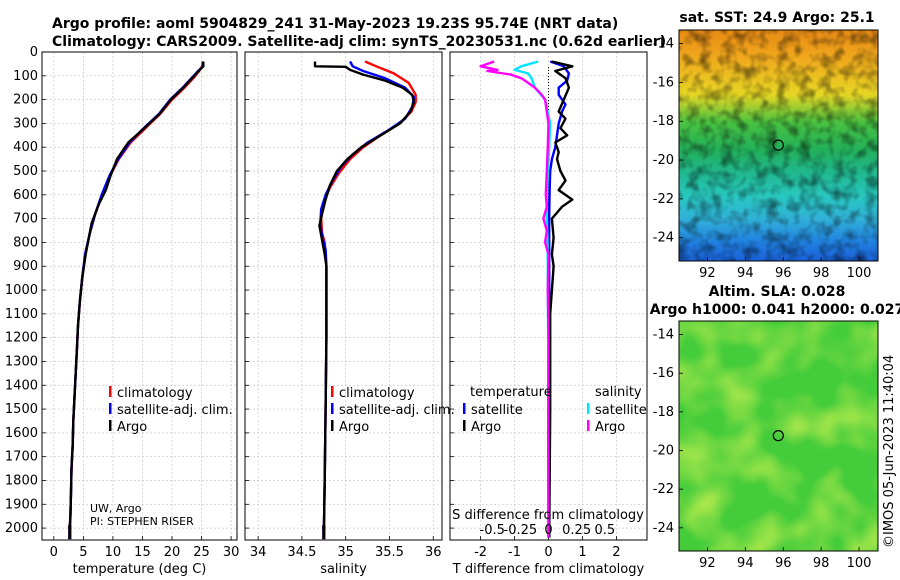 The image size is (900, 580). What do you see at coordinates (25, 242) in the screenshot?
I see `y-tick-label: 800` at bounding box center [25, 242].